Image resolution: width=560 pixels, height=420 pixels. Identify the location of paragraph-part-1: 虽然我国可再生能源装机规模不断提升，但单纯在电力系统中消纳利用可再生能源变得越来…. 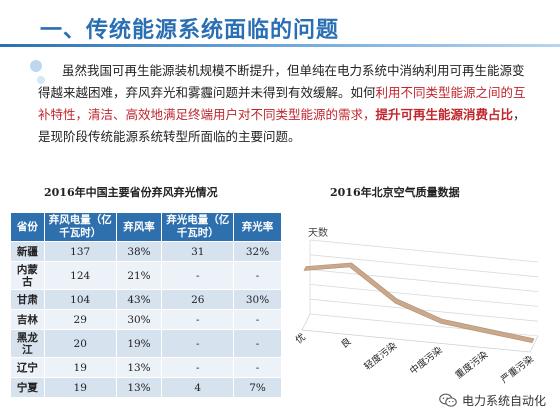
(281, 81).